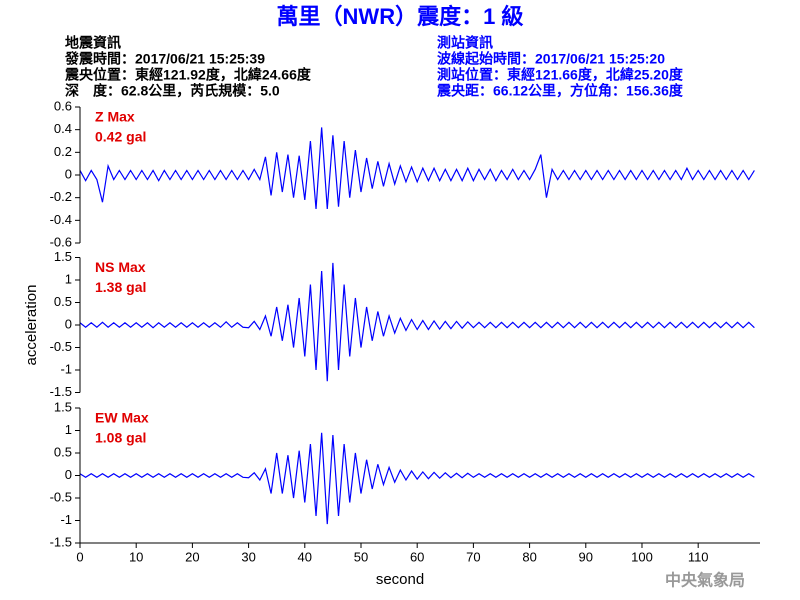 This screenshot has width=800, height=600. Describe the element at coordinates (120, 287) in the screenshot. I see `annotation: 1.38 gal` at that location.